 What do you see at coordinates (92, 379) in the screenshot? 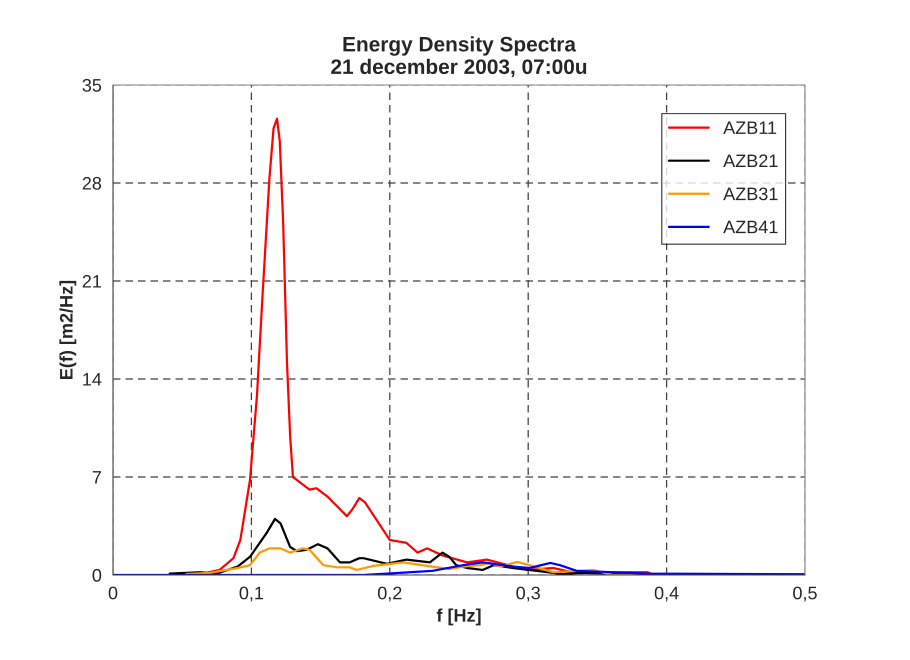
I see `y-tick-label: 14` at bounding box center [92, 379].